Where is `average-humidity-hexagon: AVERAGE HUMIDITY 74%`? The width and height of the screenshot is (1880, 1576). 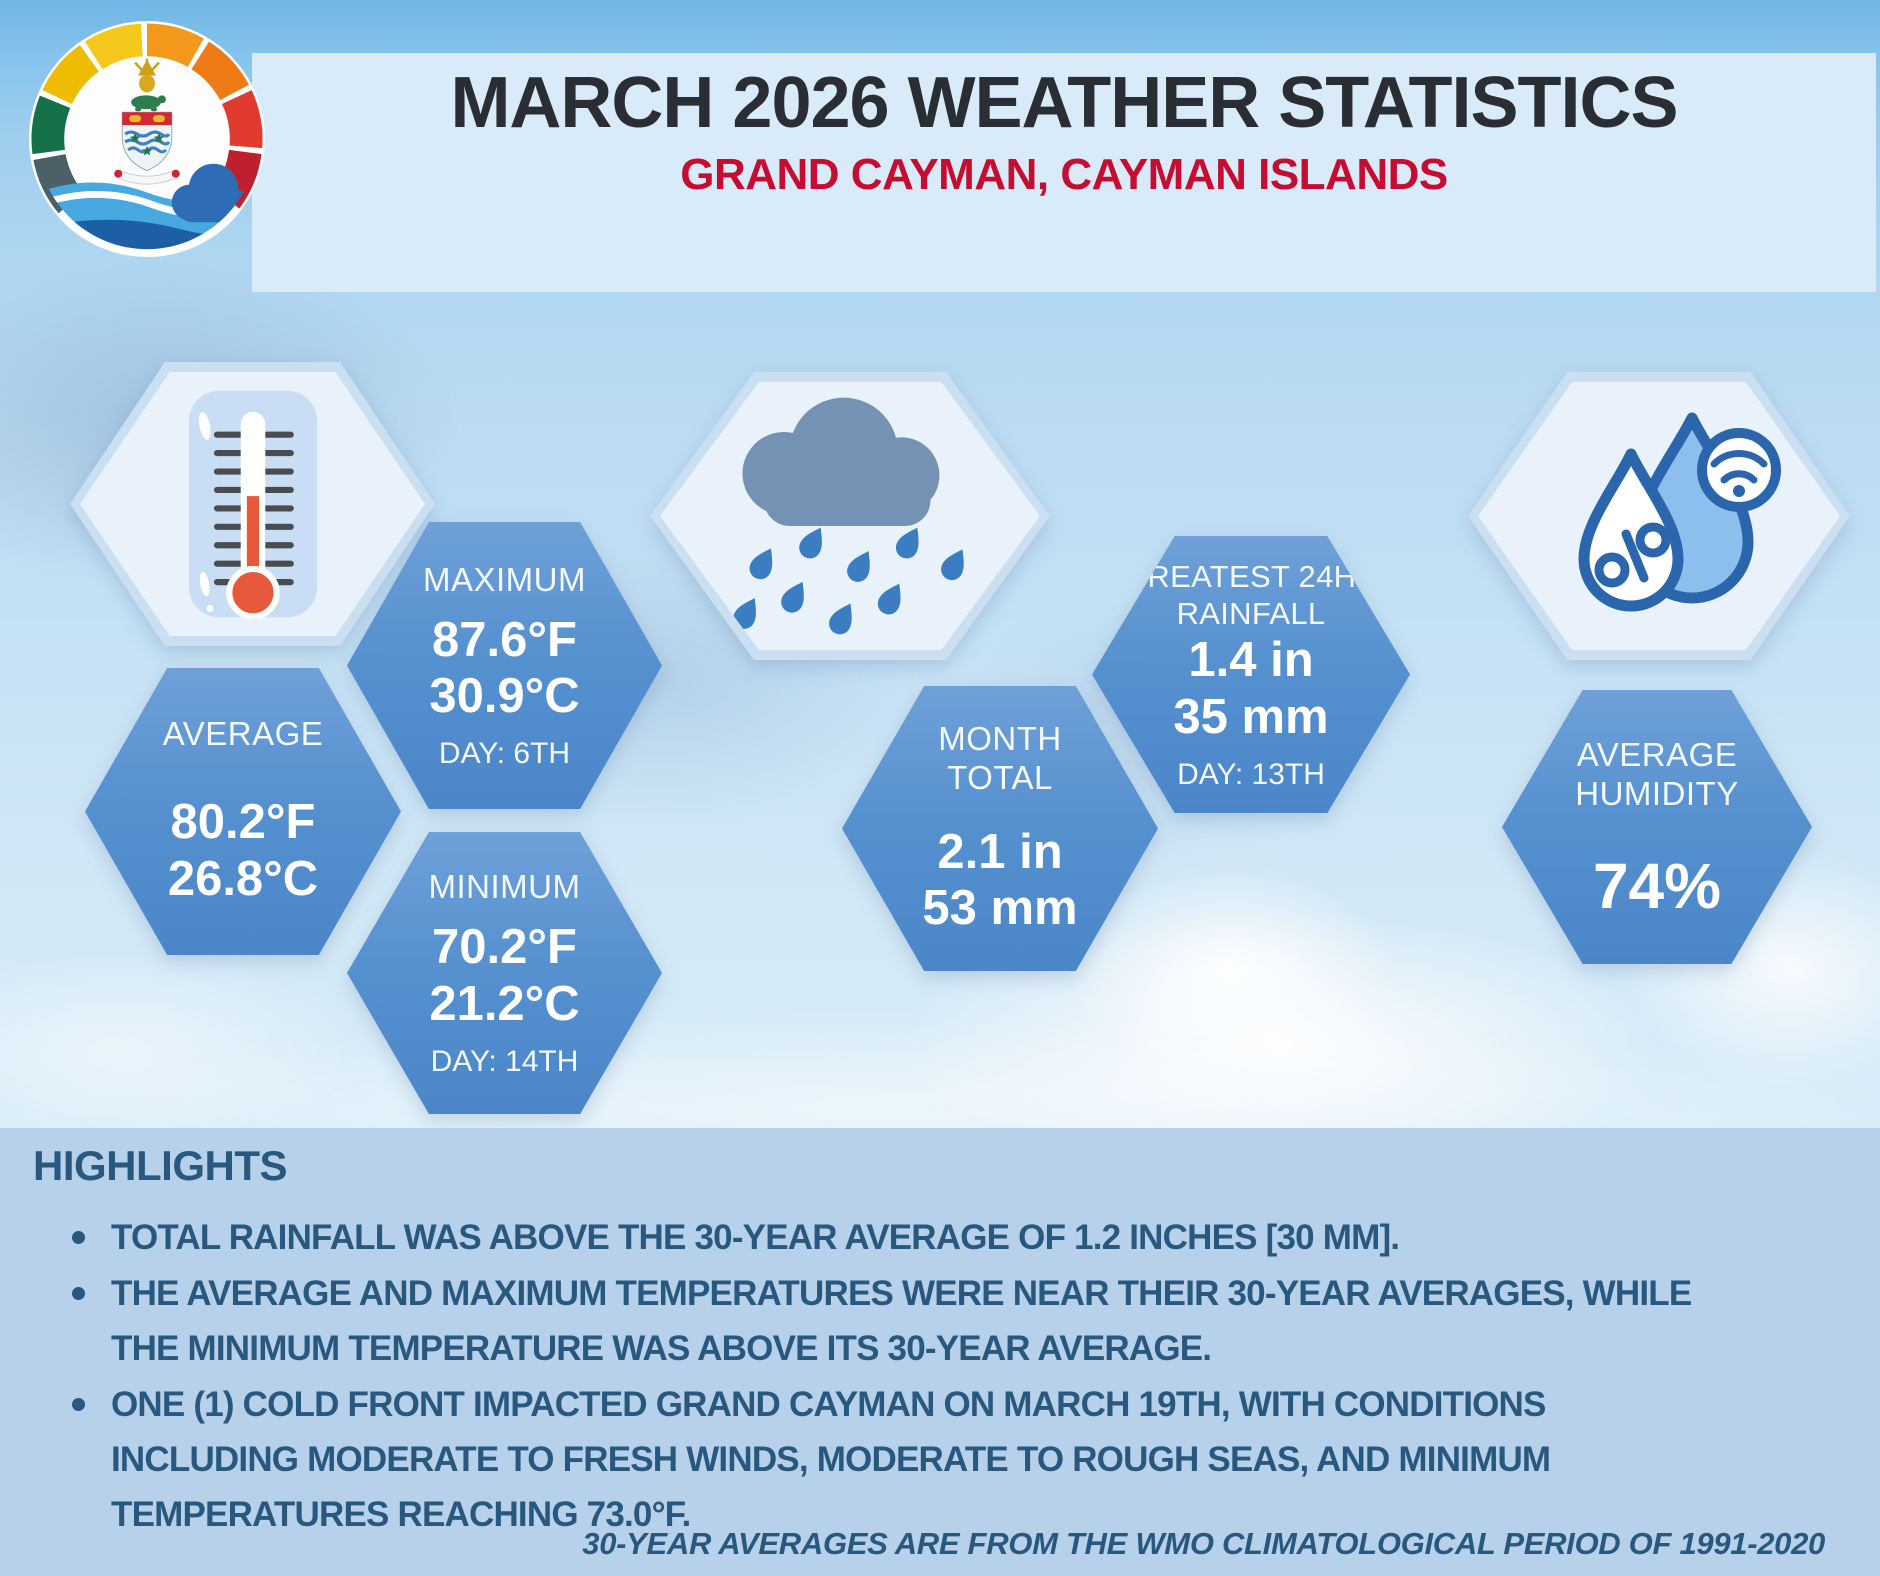 average-humidity-hexagon: AVERAGE HUMIDITY 74% is located at coordinates (1657, 827).